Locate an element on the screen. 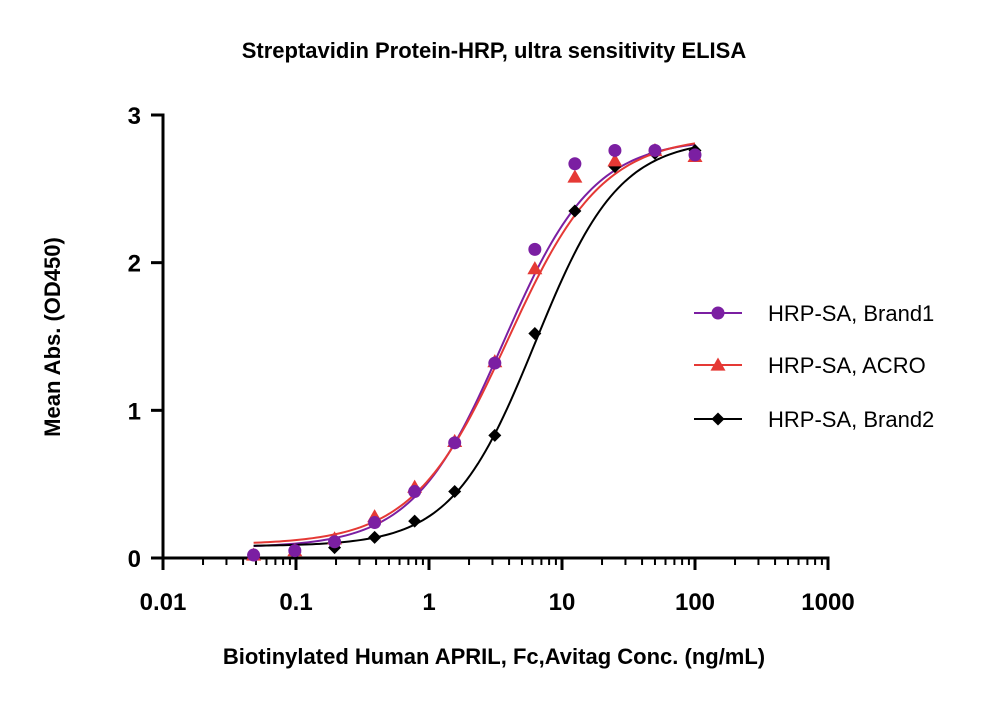  y-tick-label: 1 is located at coordinates (134, 411).